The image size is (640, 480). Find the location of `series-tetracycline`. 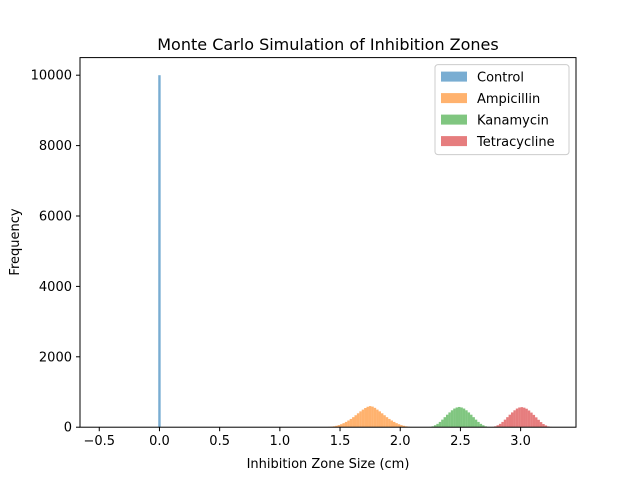

series-tetracycline is located at coordinates (521, 417).